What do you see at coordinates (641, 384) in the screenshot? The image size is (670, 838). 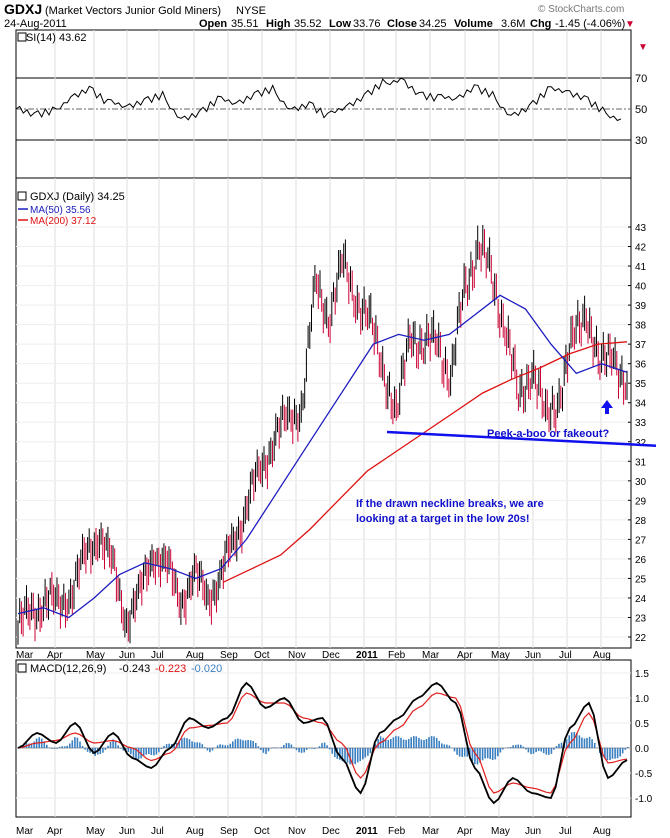 I see `price-axis-label: 35` at bounding box center [641, 384].